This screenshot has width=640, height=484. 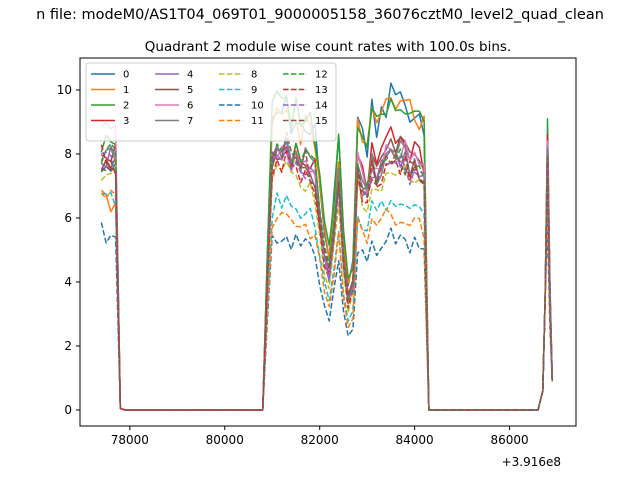 I want to click on x-tick-label: 86000, so click(x=509, y=440).